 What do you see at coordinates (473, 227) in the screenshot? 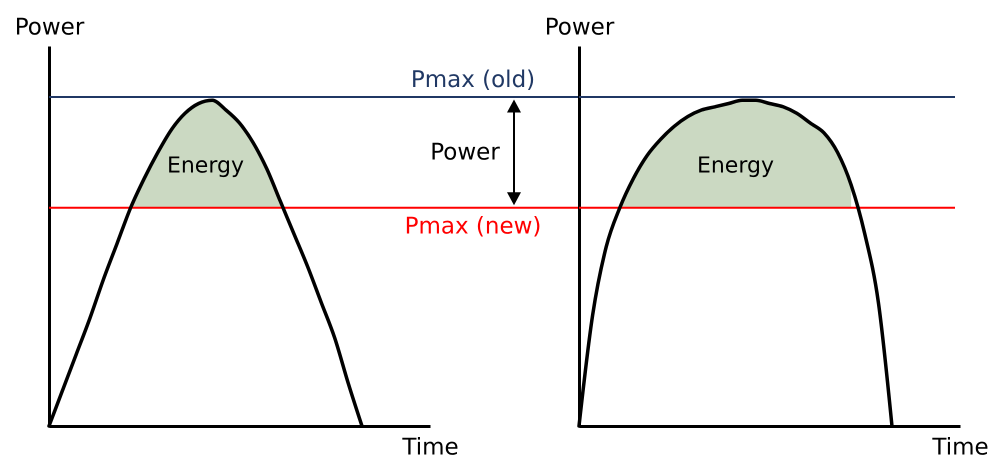
I see `ref-line-label: Pmax (new)` at bounding box center [473, 227].